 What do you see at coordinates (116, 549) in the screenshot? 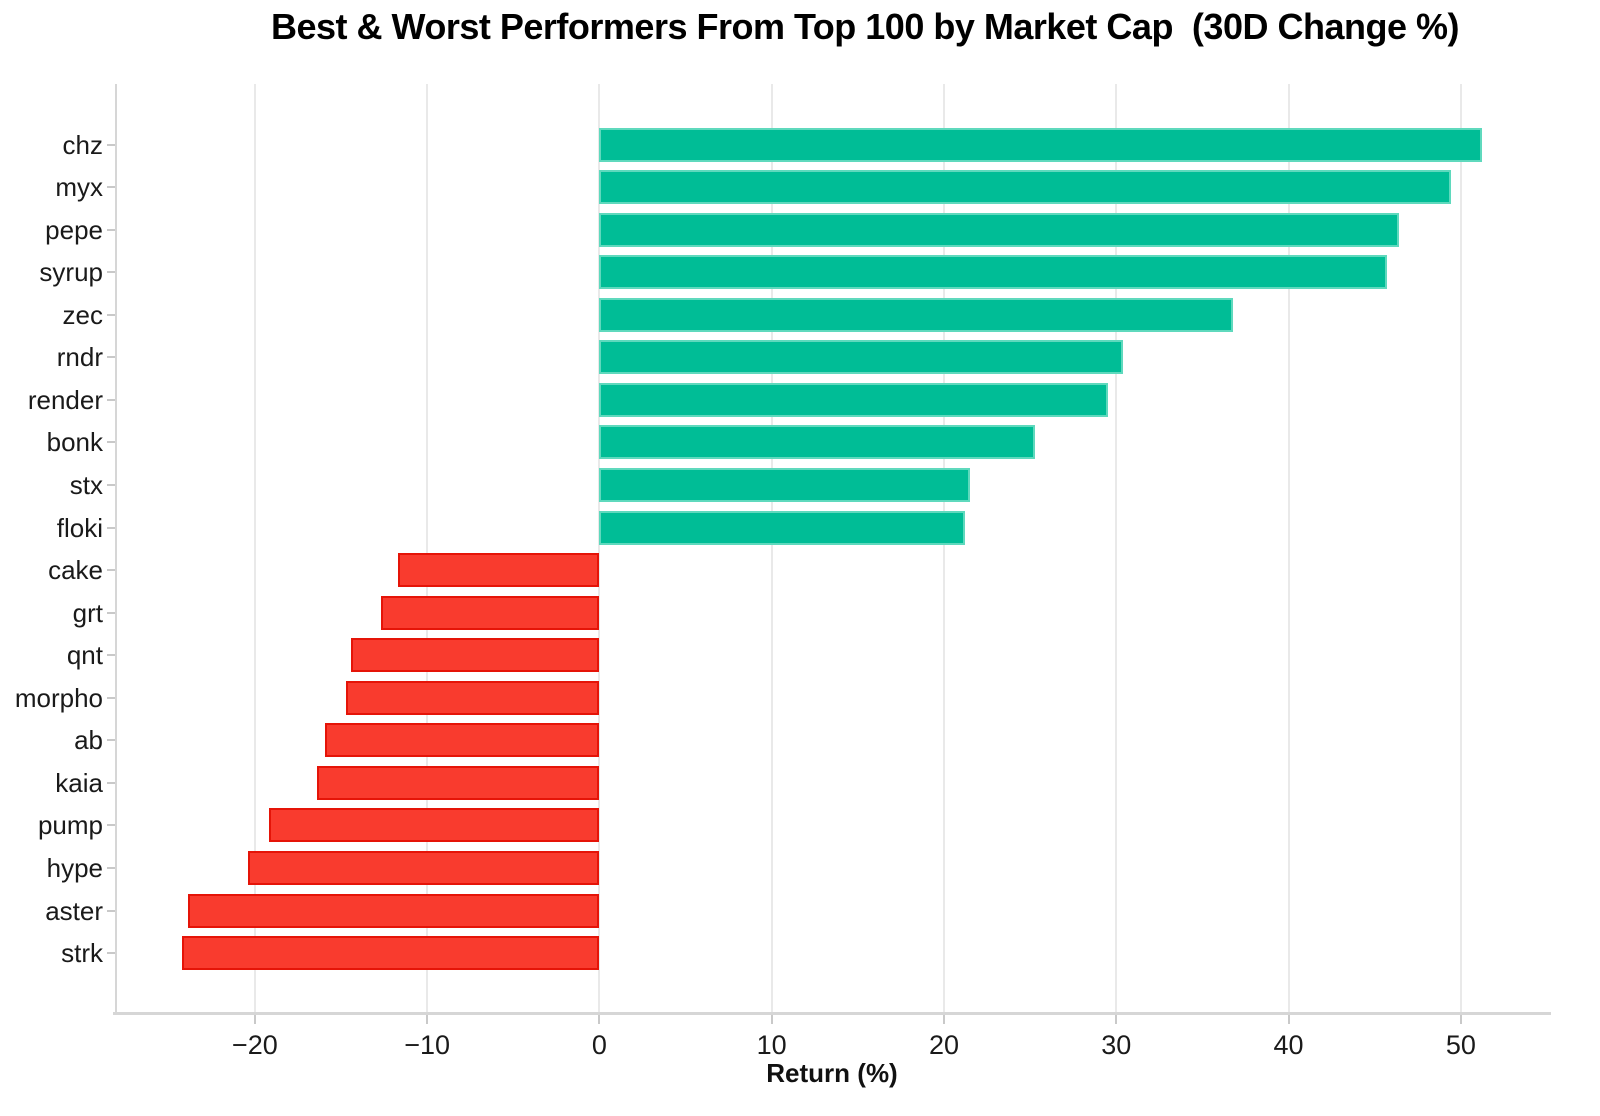
I see `y-axis-spine` at bounding box center [116, 549].